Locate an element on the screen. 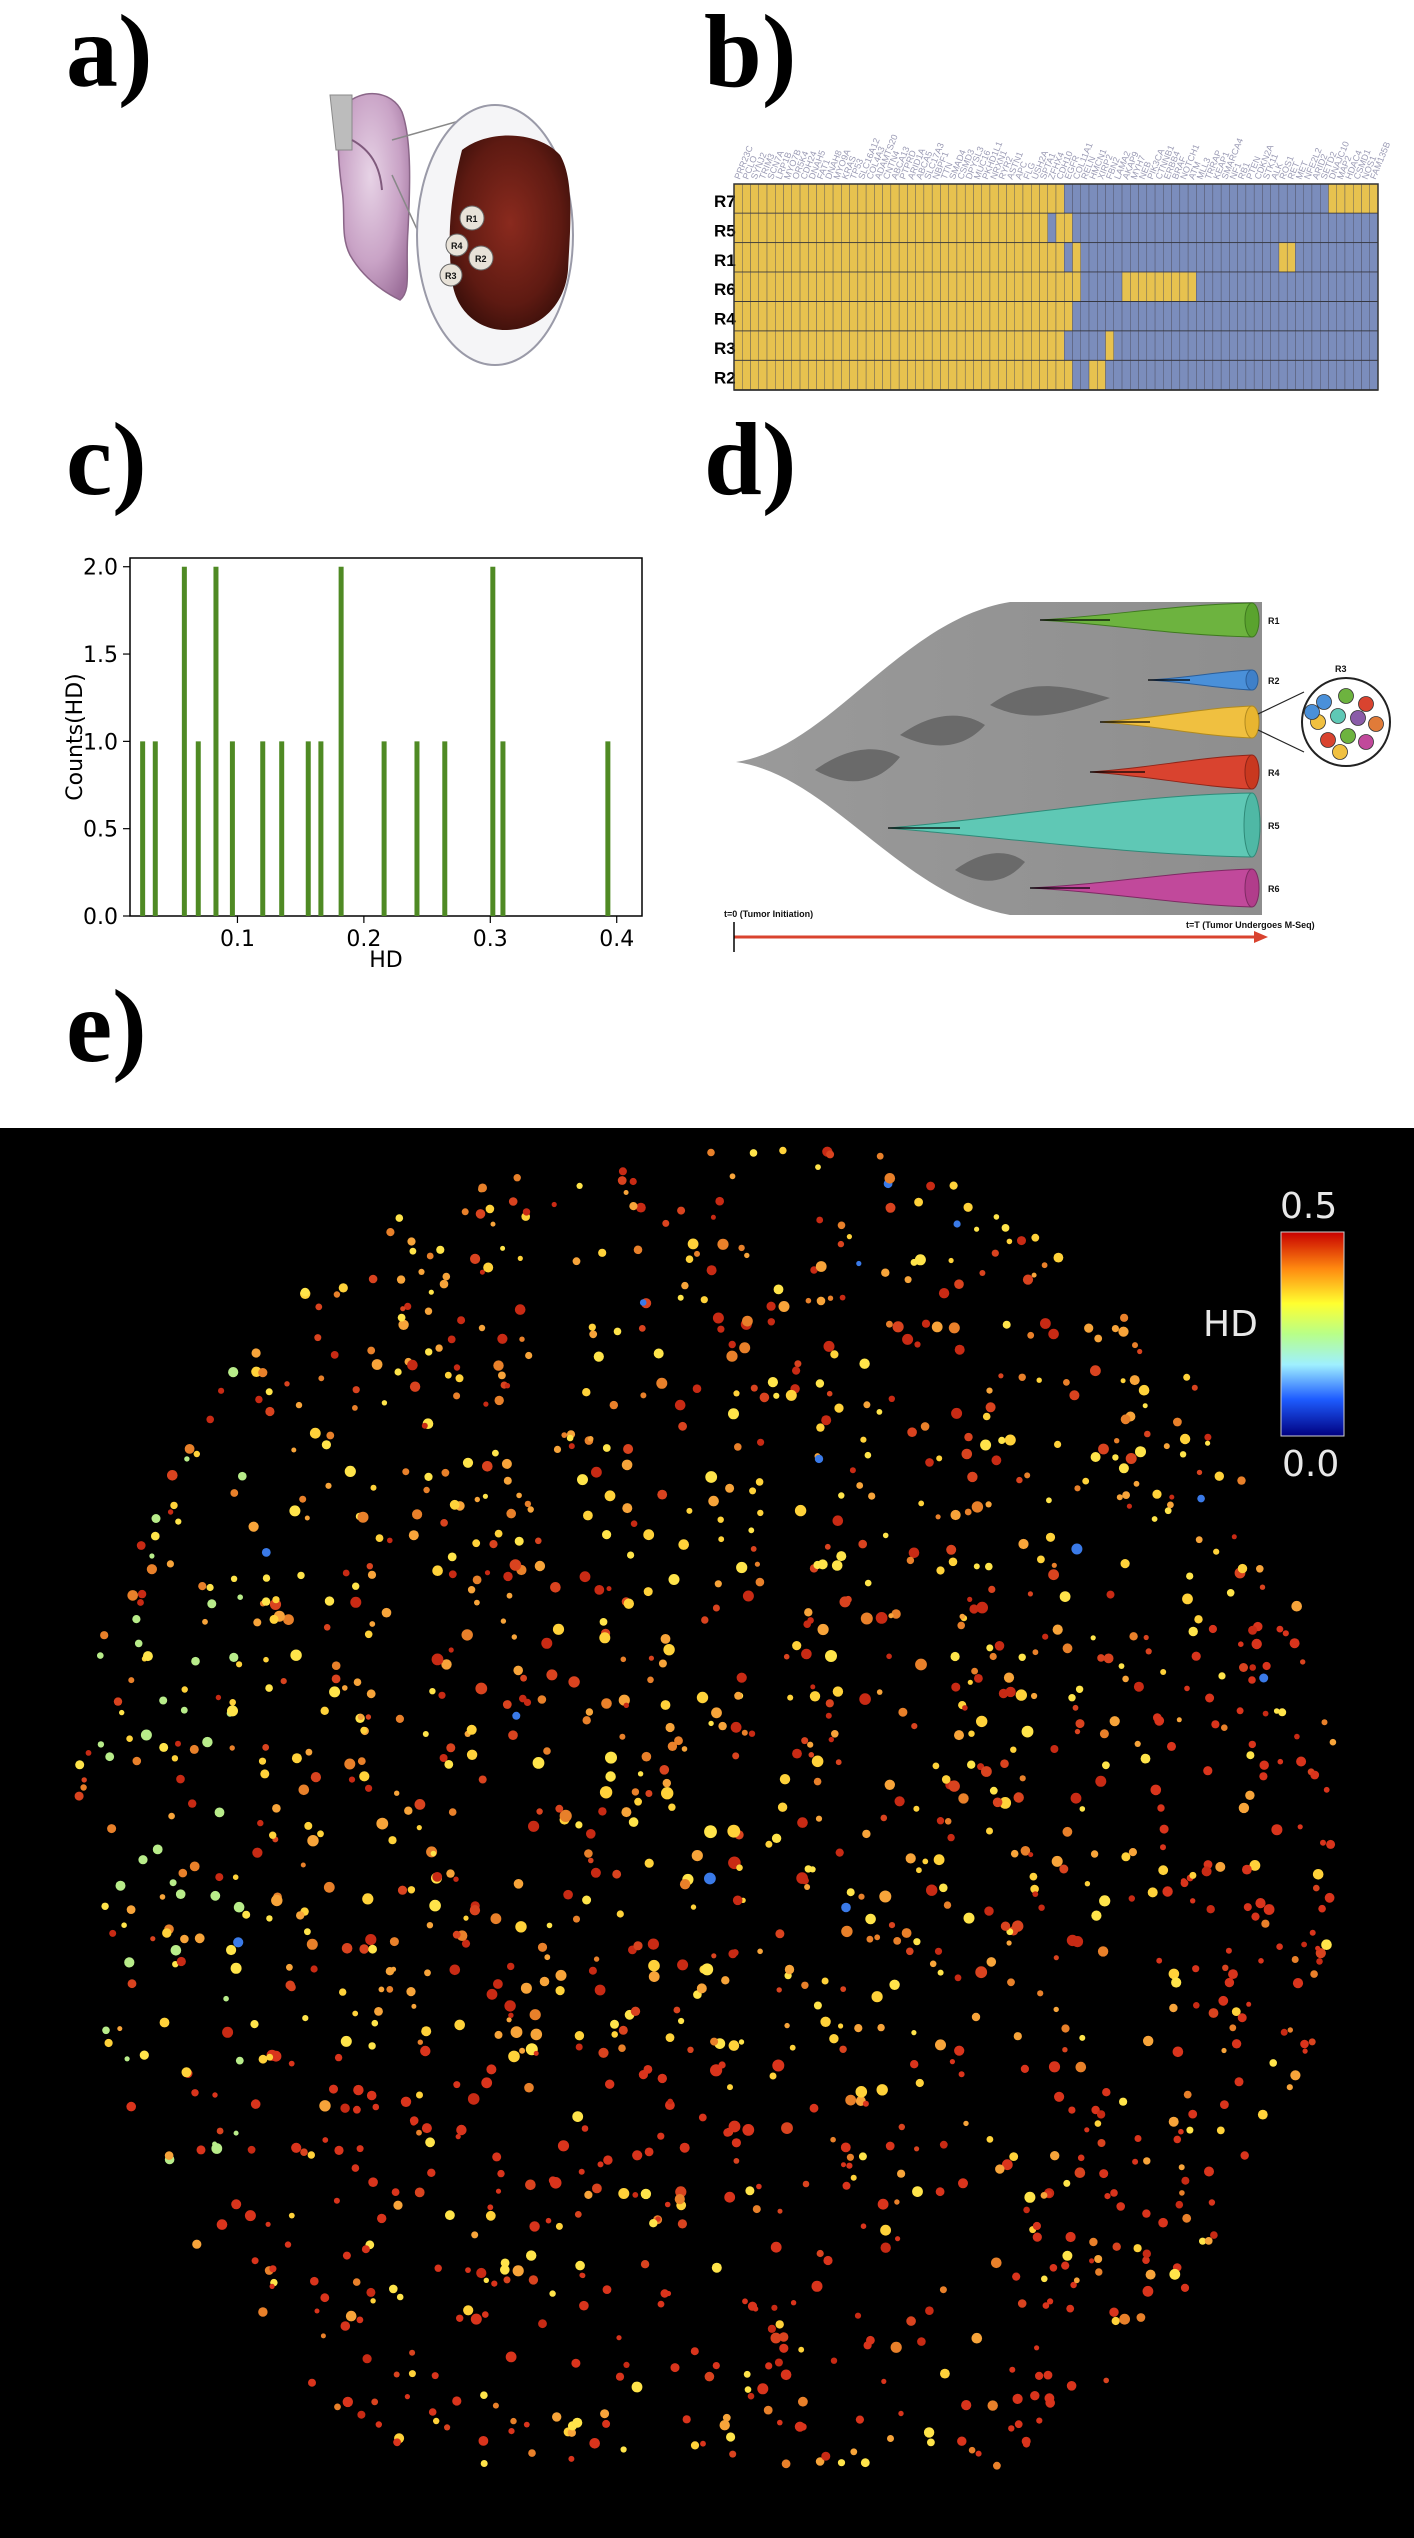 The height and width of the screenshot is (2538, 1414). panel-label-e: e) is located at coordinates (106, 1026).